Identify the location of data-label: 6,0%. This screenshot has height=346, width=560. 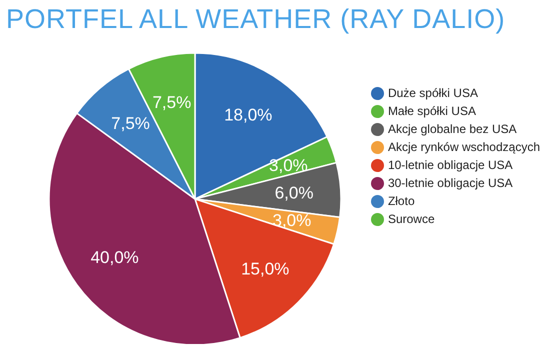
(294, 192).